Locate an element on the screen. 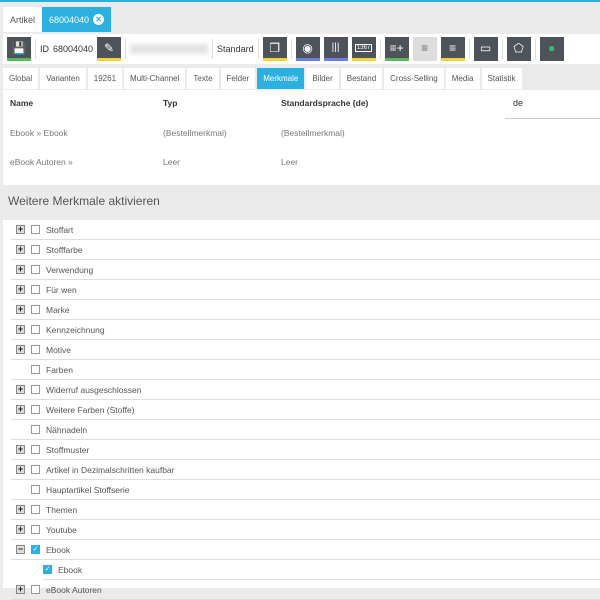 This screenshot has width=600, height=600. item-label: Ebook is located at coordinates (70, 569).